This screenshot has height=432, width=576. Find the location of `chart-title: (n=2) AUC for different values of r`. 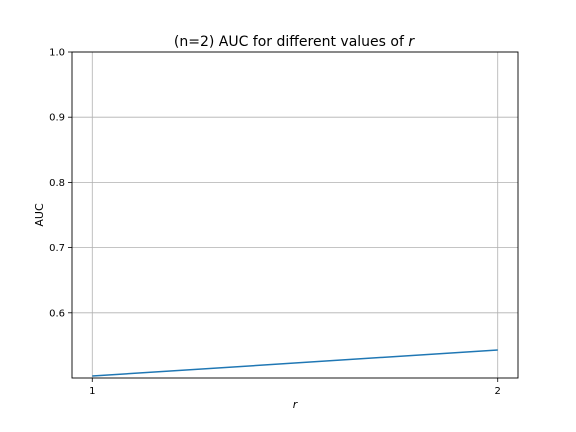

chart-title: (n=2) AUC for different values of r is located at coordinates (294, 42).